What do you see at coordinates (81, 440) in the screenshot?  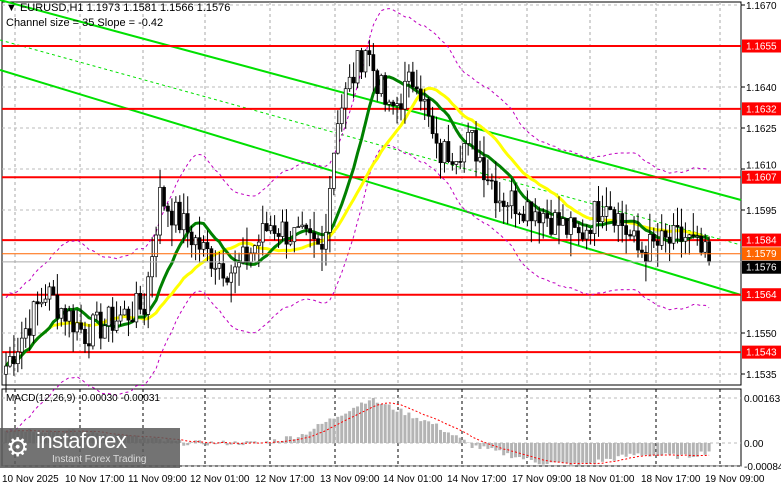 I see `logo-name: instaforex` at bounding box center [81, 440].